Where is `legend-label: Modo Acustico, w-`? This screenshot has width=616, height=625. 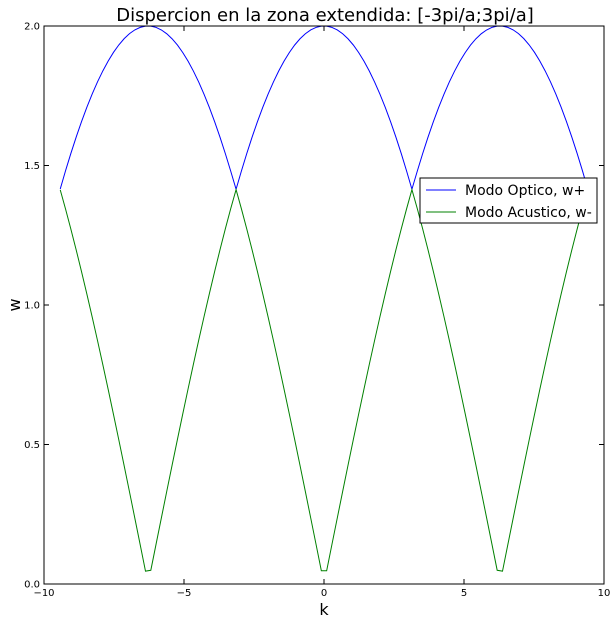 legend-label: Modo Acustico, w- is located at coordinates (528, 213).